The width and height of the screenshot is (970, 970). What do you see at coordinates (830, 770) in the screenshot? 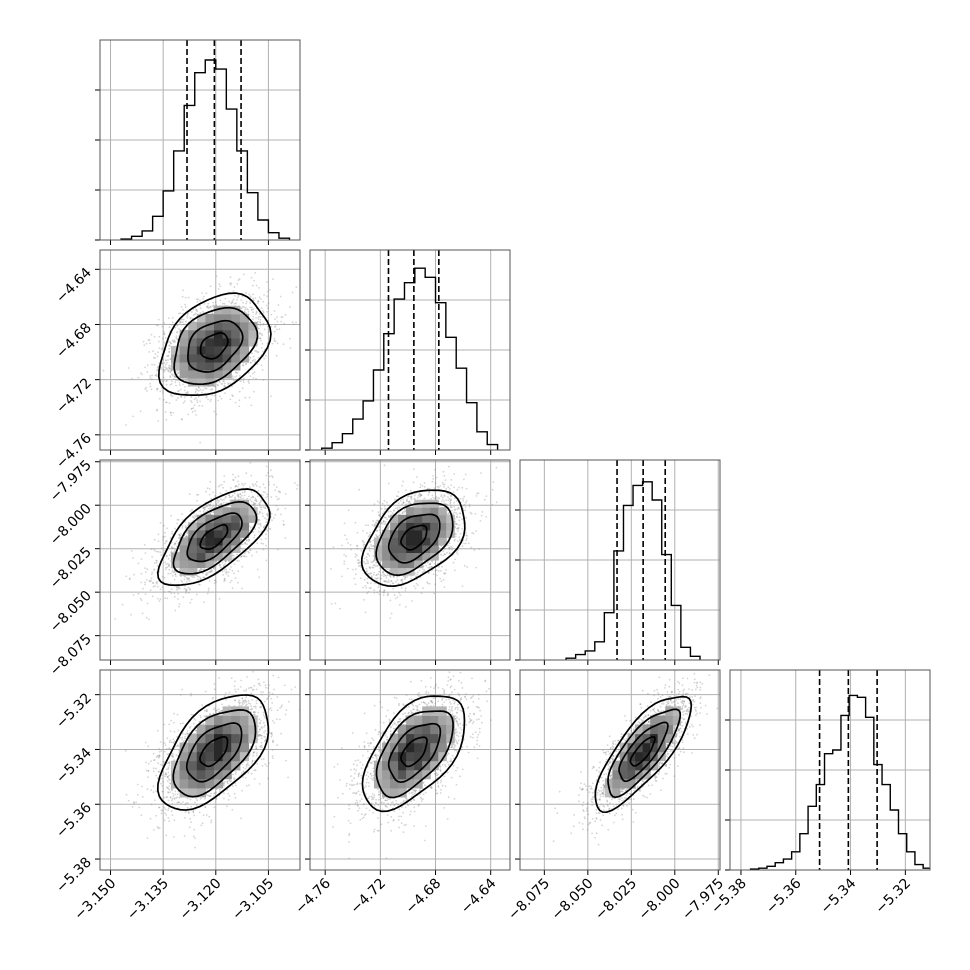
I see `panel-frame` at bounding box center [830, 770].